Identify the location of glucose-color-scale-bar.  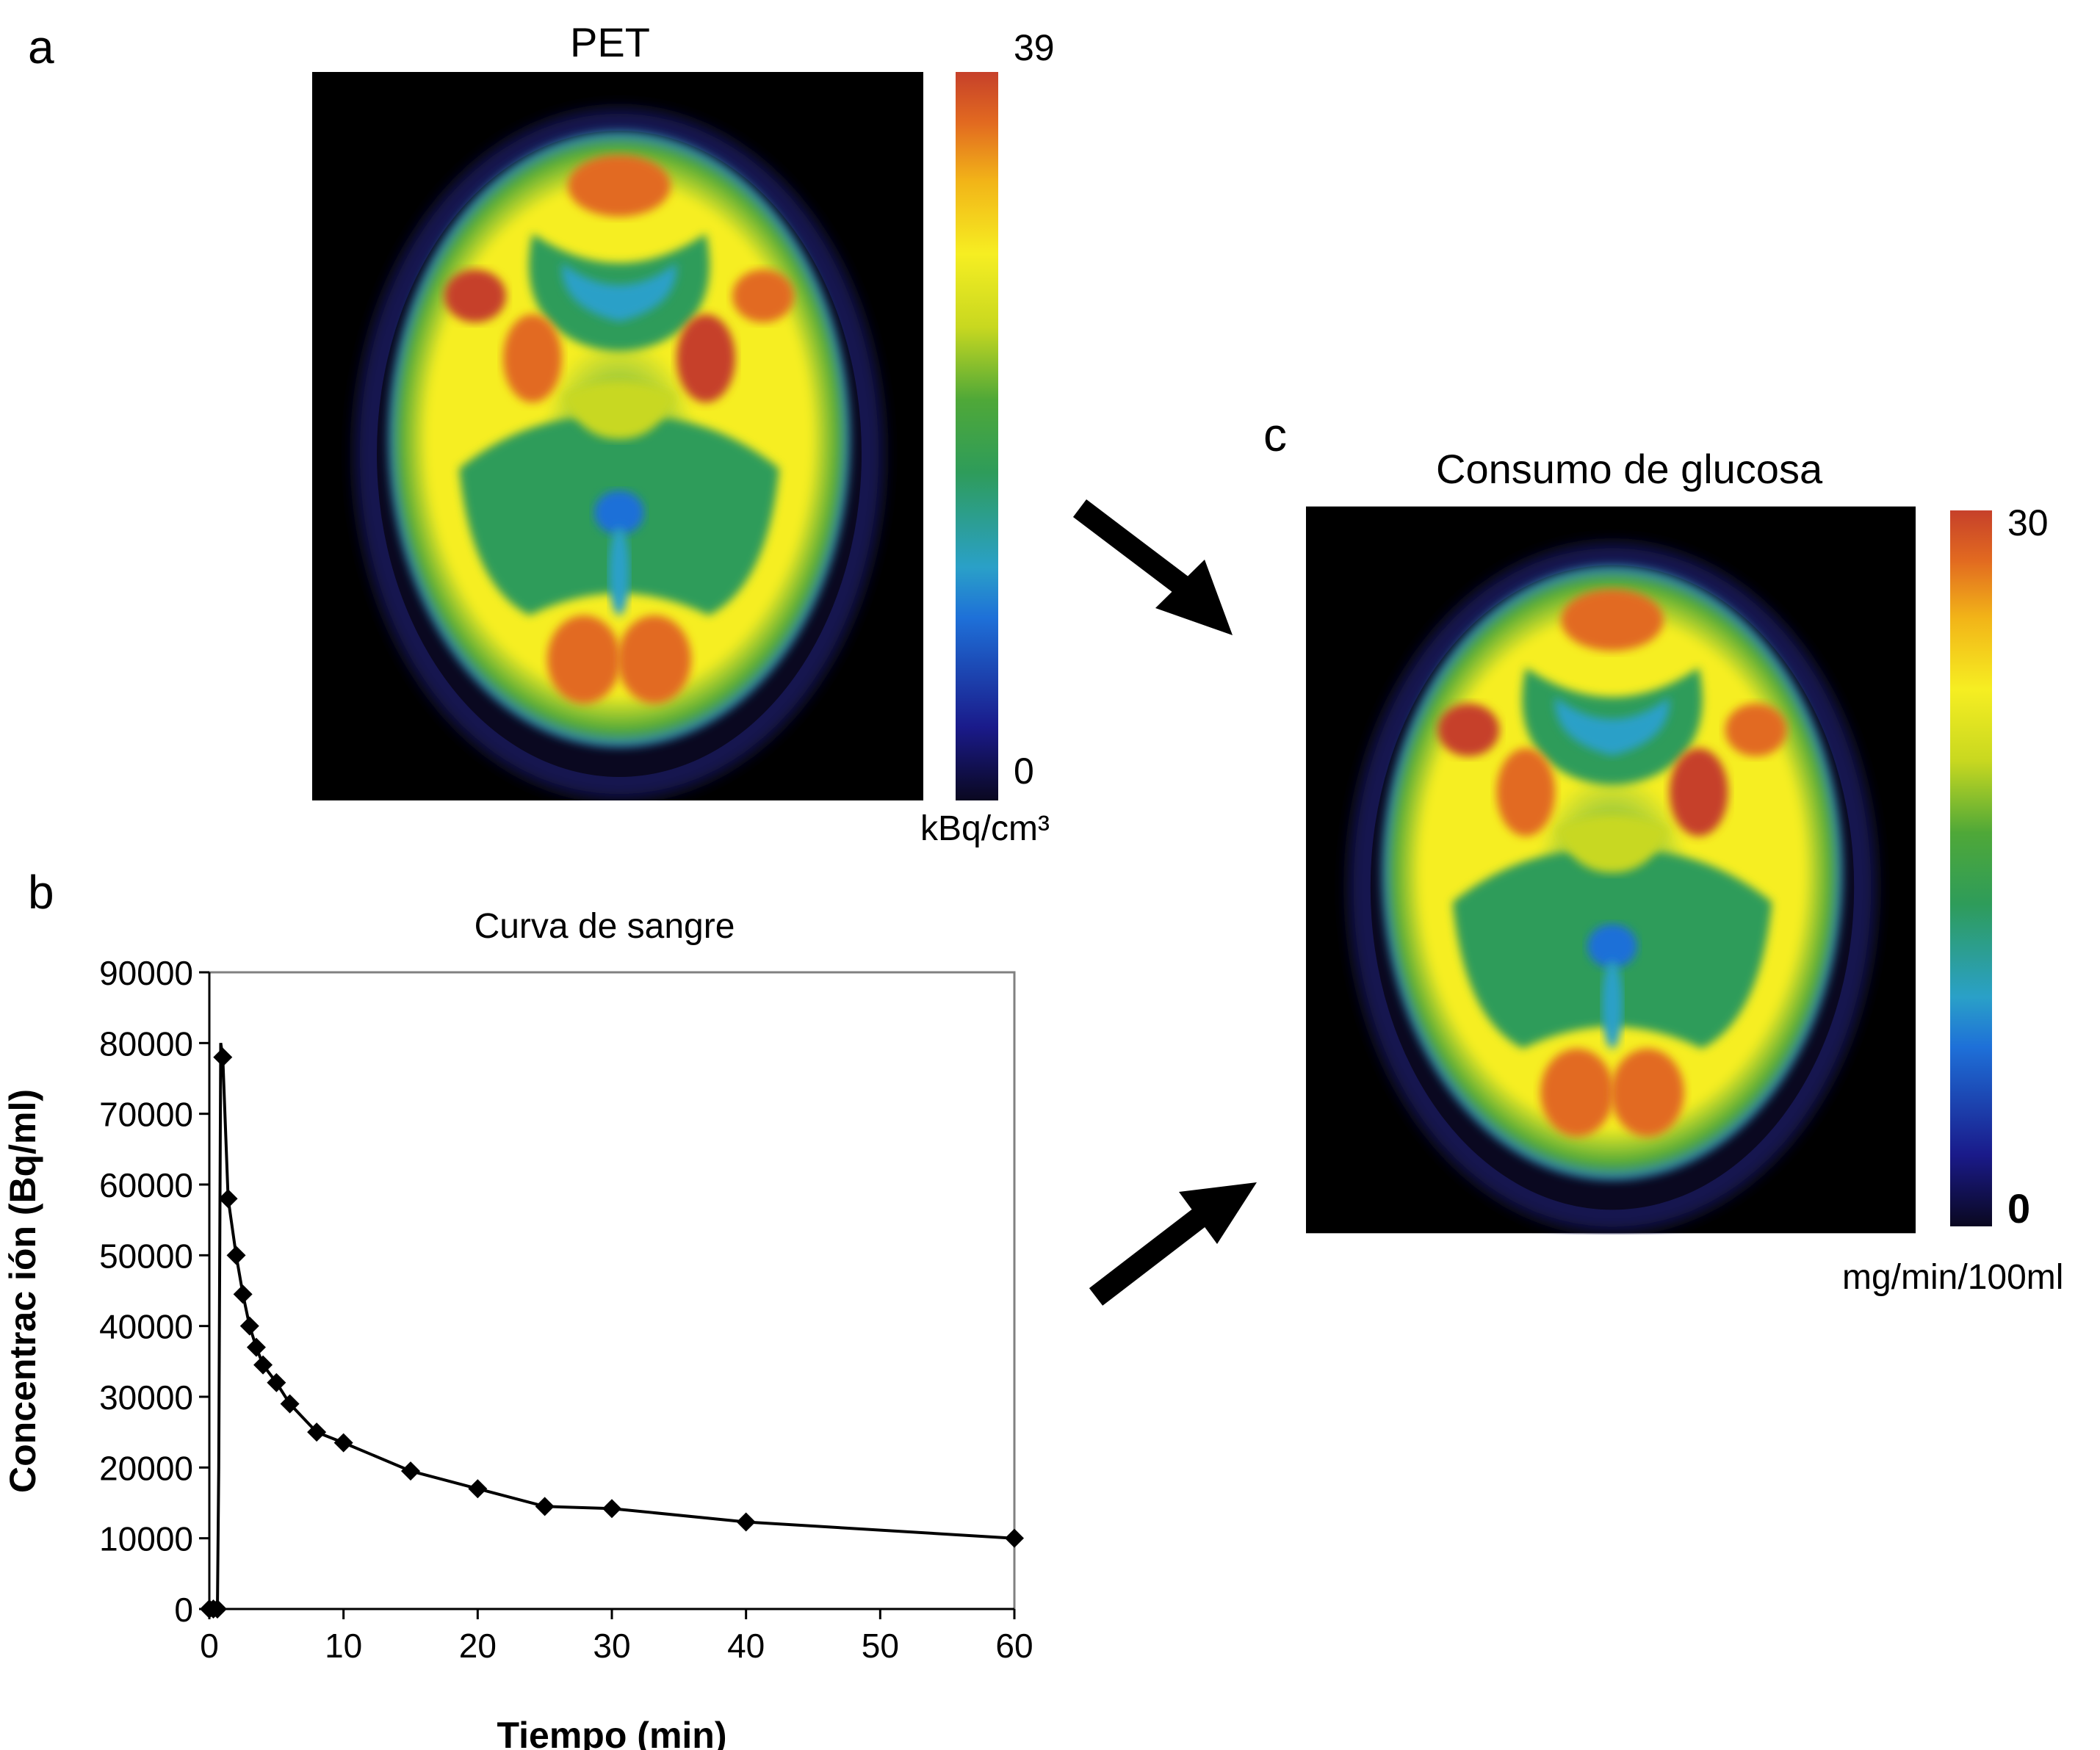
(1971, 868).